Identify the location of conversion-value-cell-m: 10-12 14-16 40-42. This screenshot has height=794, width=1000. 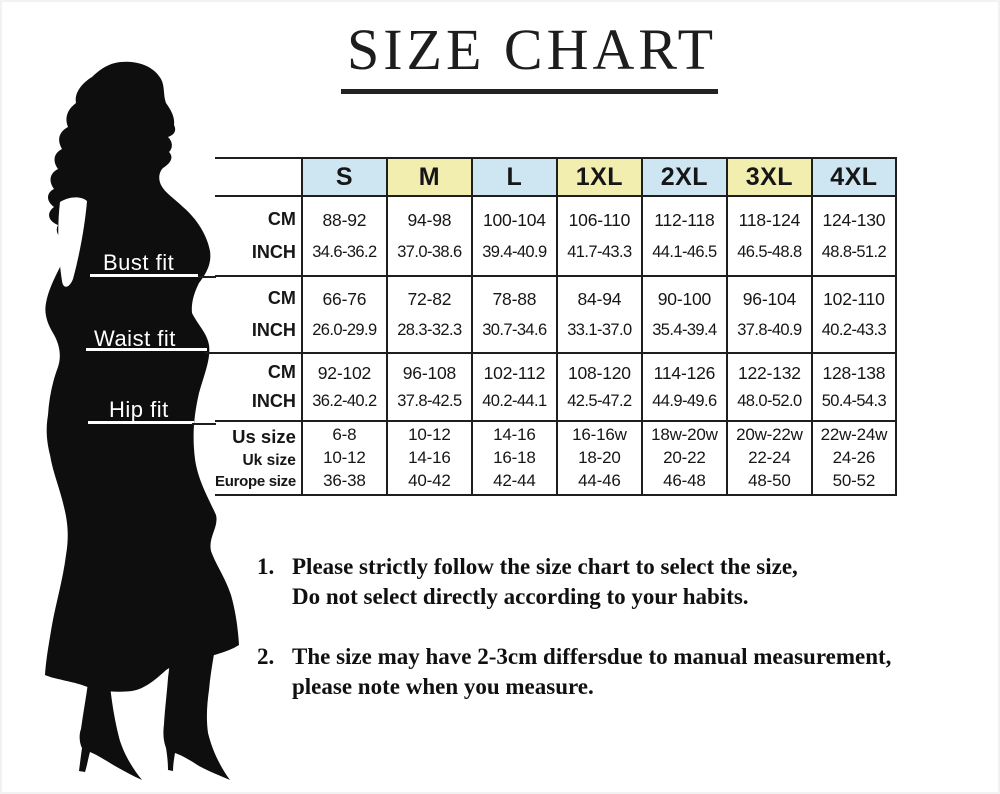
(429, 458).